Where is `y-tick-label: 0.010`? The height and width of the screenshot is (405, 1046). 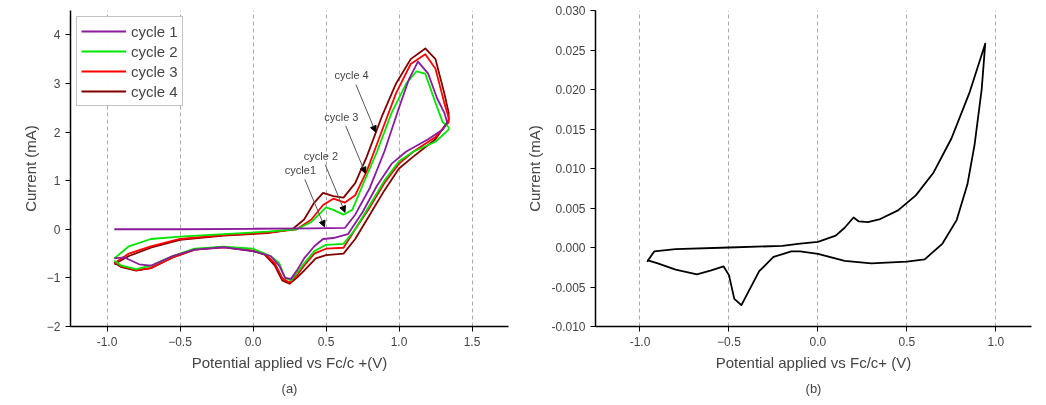 y-tick-label: 0.010 is located at coordinates (570, 169).